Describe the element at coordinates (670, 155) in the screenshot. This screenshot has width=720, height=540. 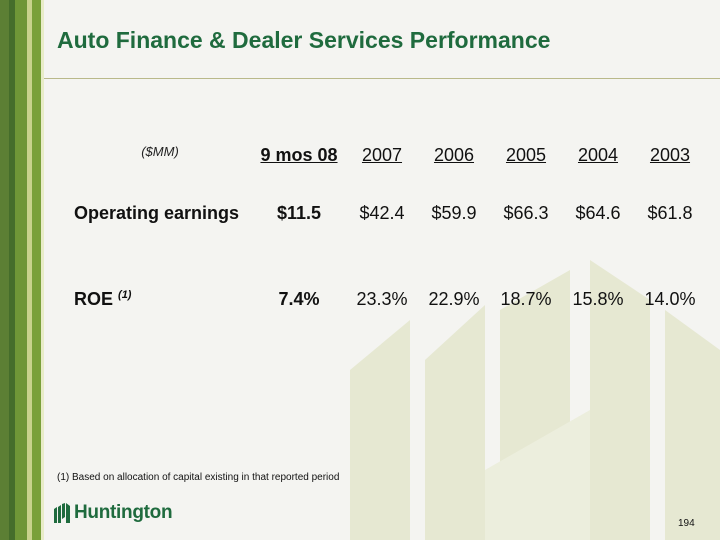
I see `column-header: 2003` at that location.